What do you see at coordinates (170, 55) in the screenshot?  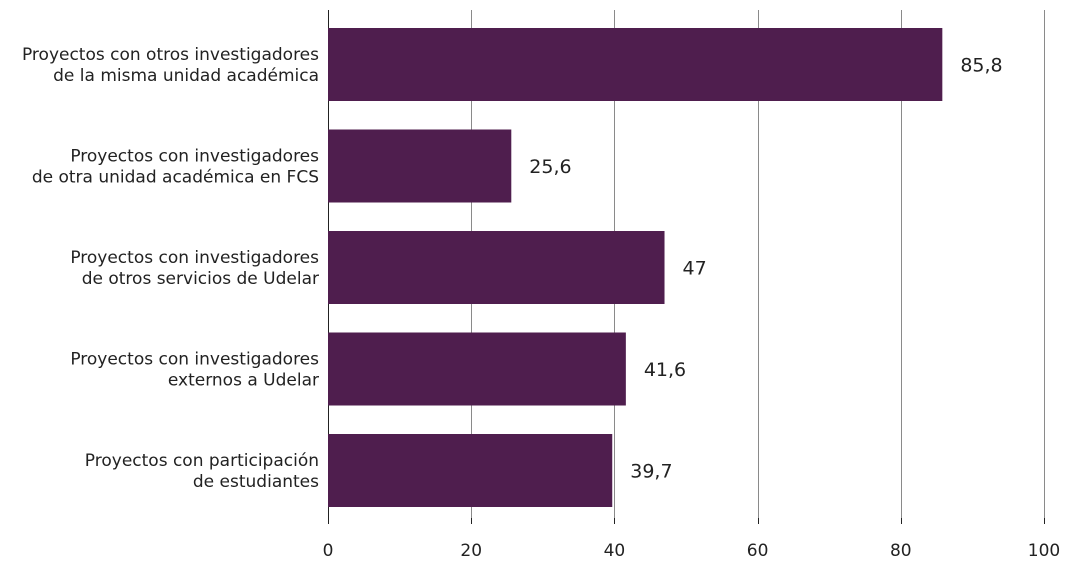 I see `category-label-line: Proyectos con otros investigadores` at bounding box center [170, 55].